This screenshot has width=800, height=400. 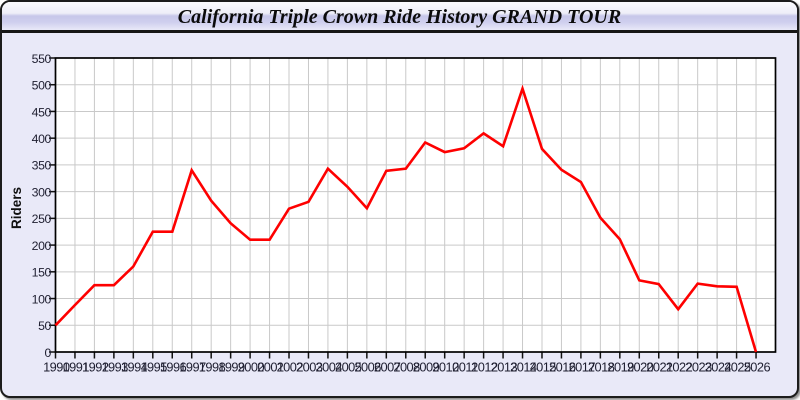 What do you see at coordinates (42, 139) in the screenshot?
I see `svg-text: 400` at bounding box center [42, 139].